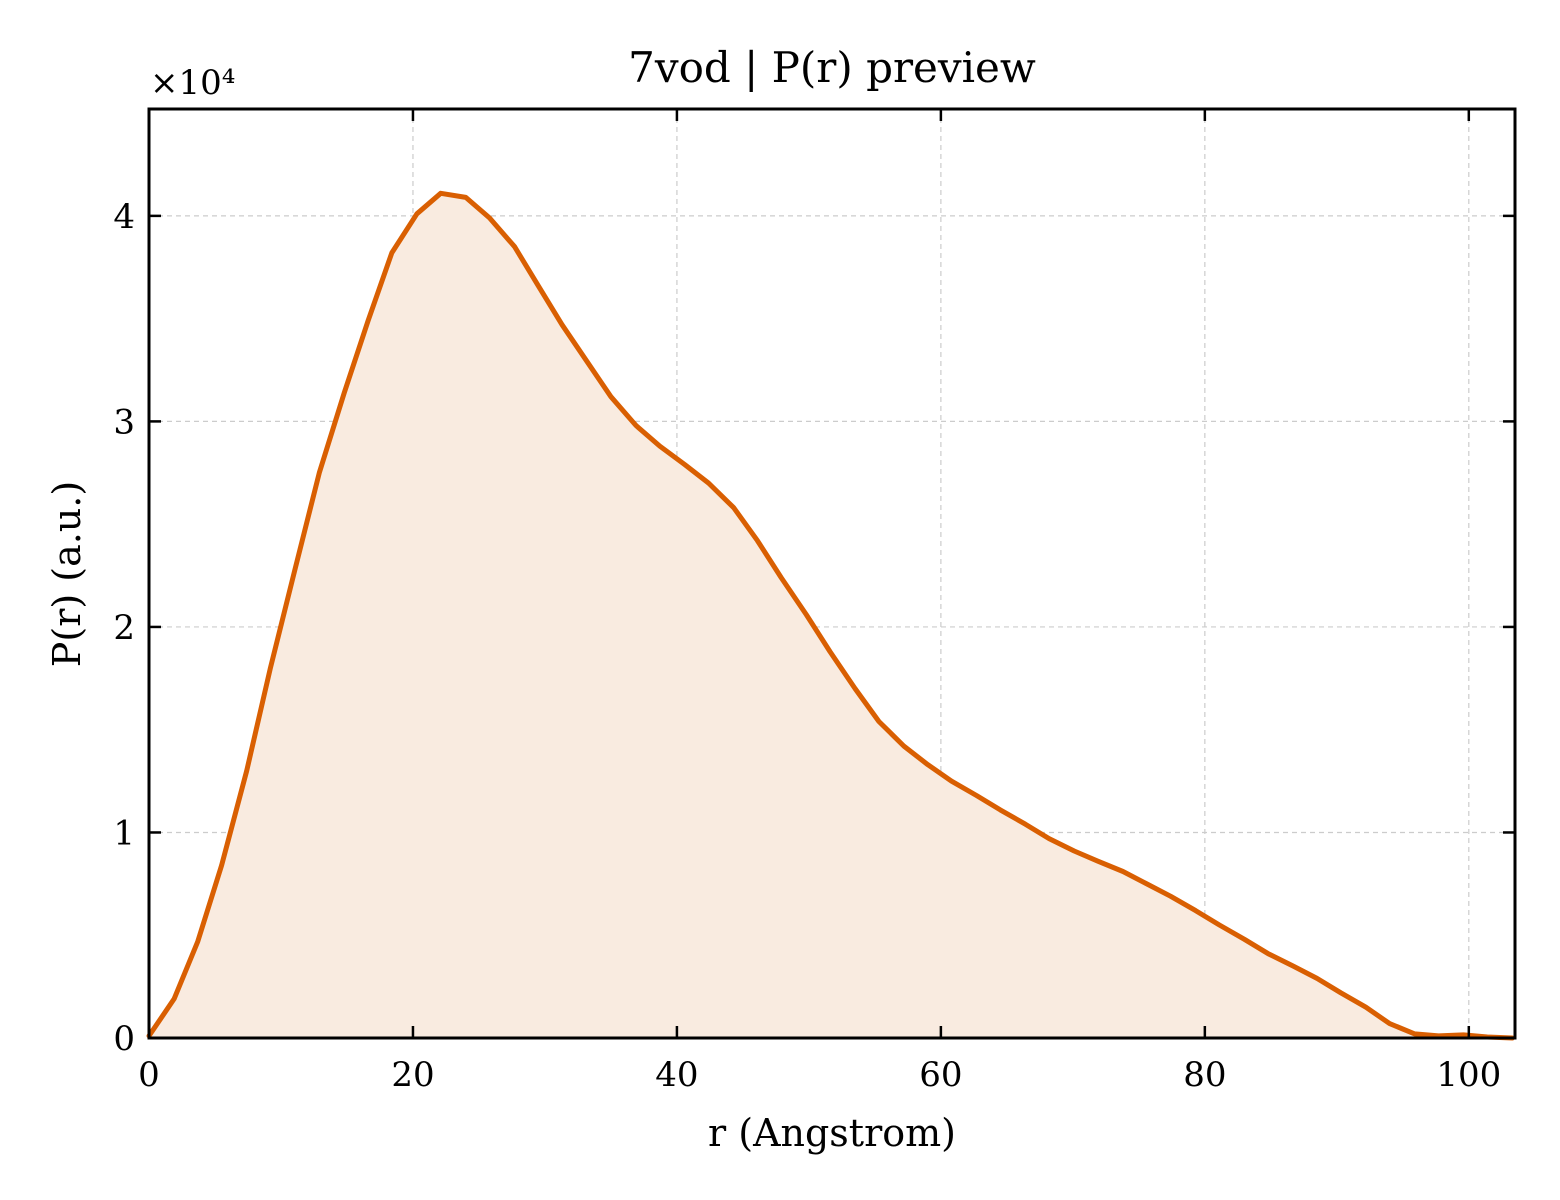  I want to click on x-tick-label: 20, so click(412, 1075).